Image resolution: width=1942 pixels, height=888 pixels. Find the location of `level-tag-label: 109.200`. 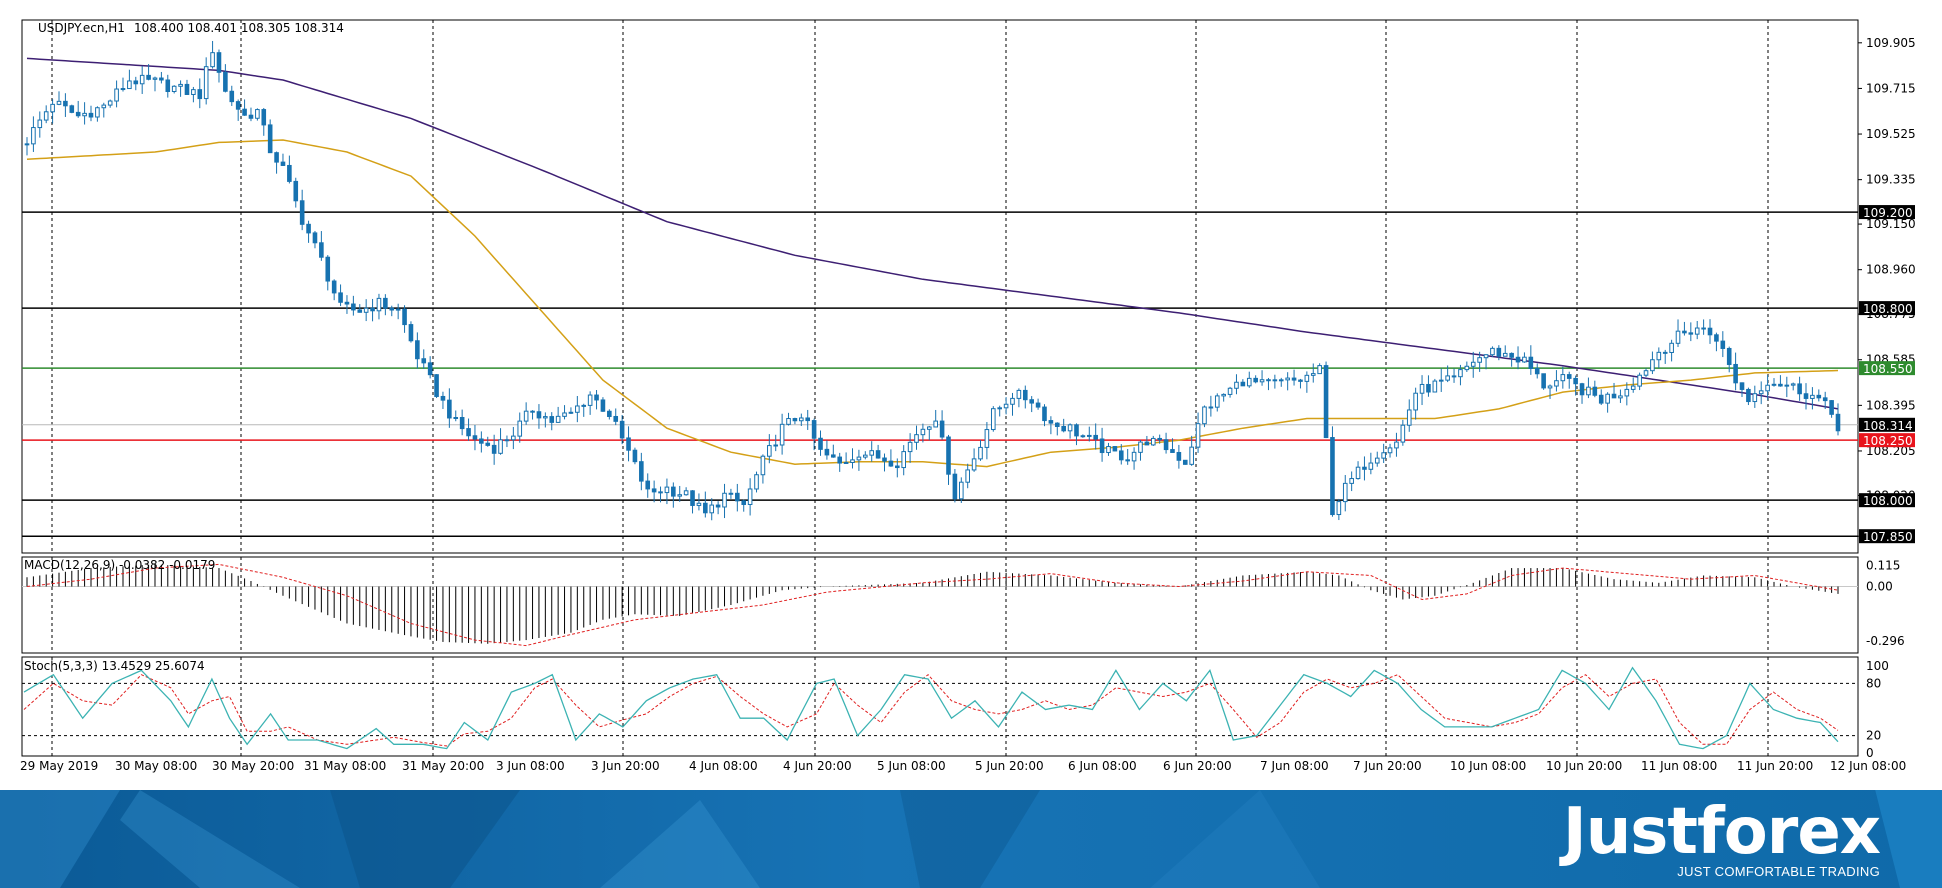

level-tag-label: 109.200 is located at coordinates (1888, 213).